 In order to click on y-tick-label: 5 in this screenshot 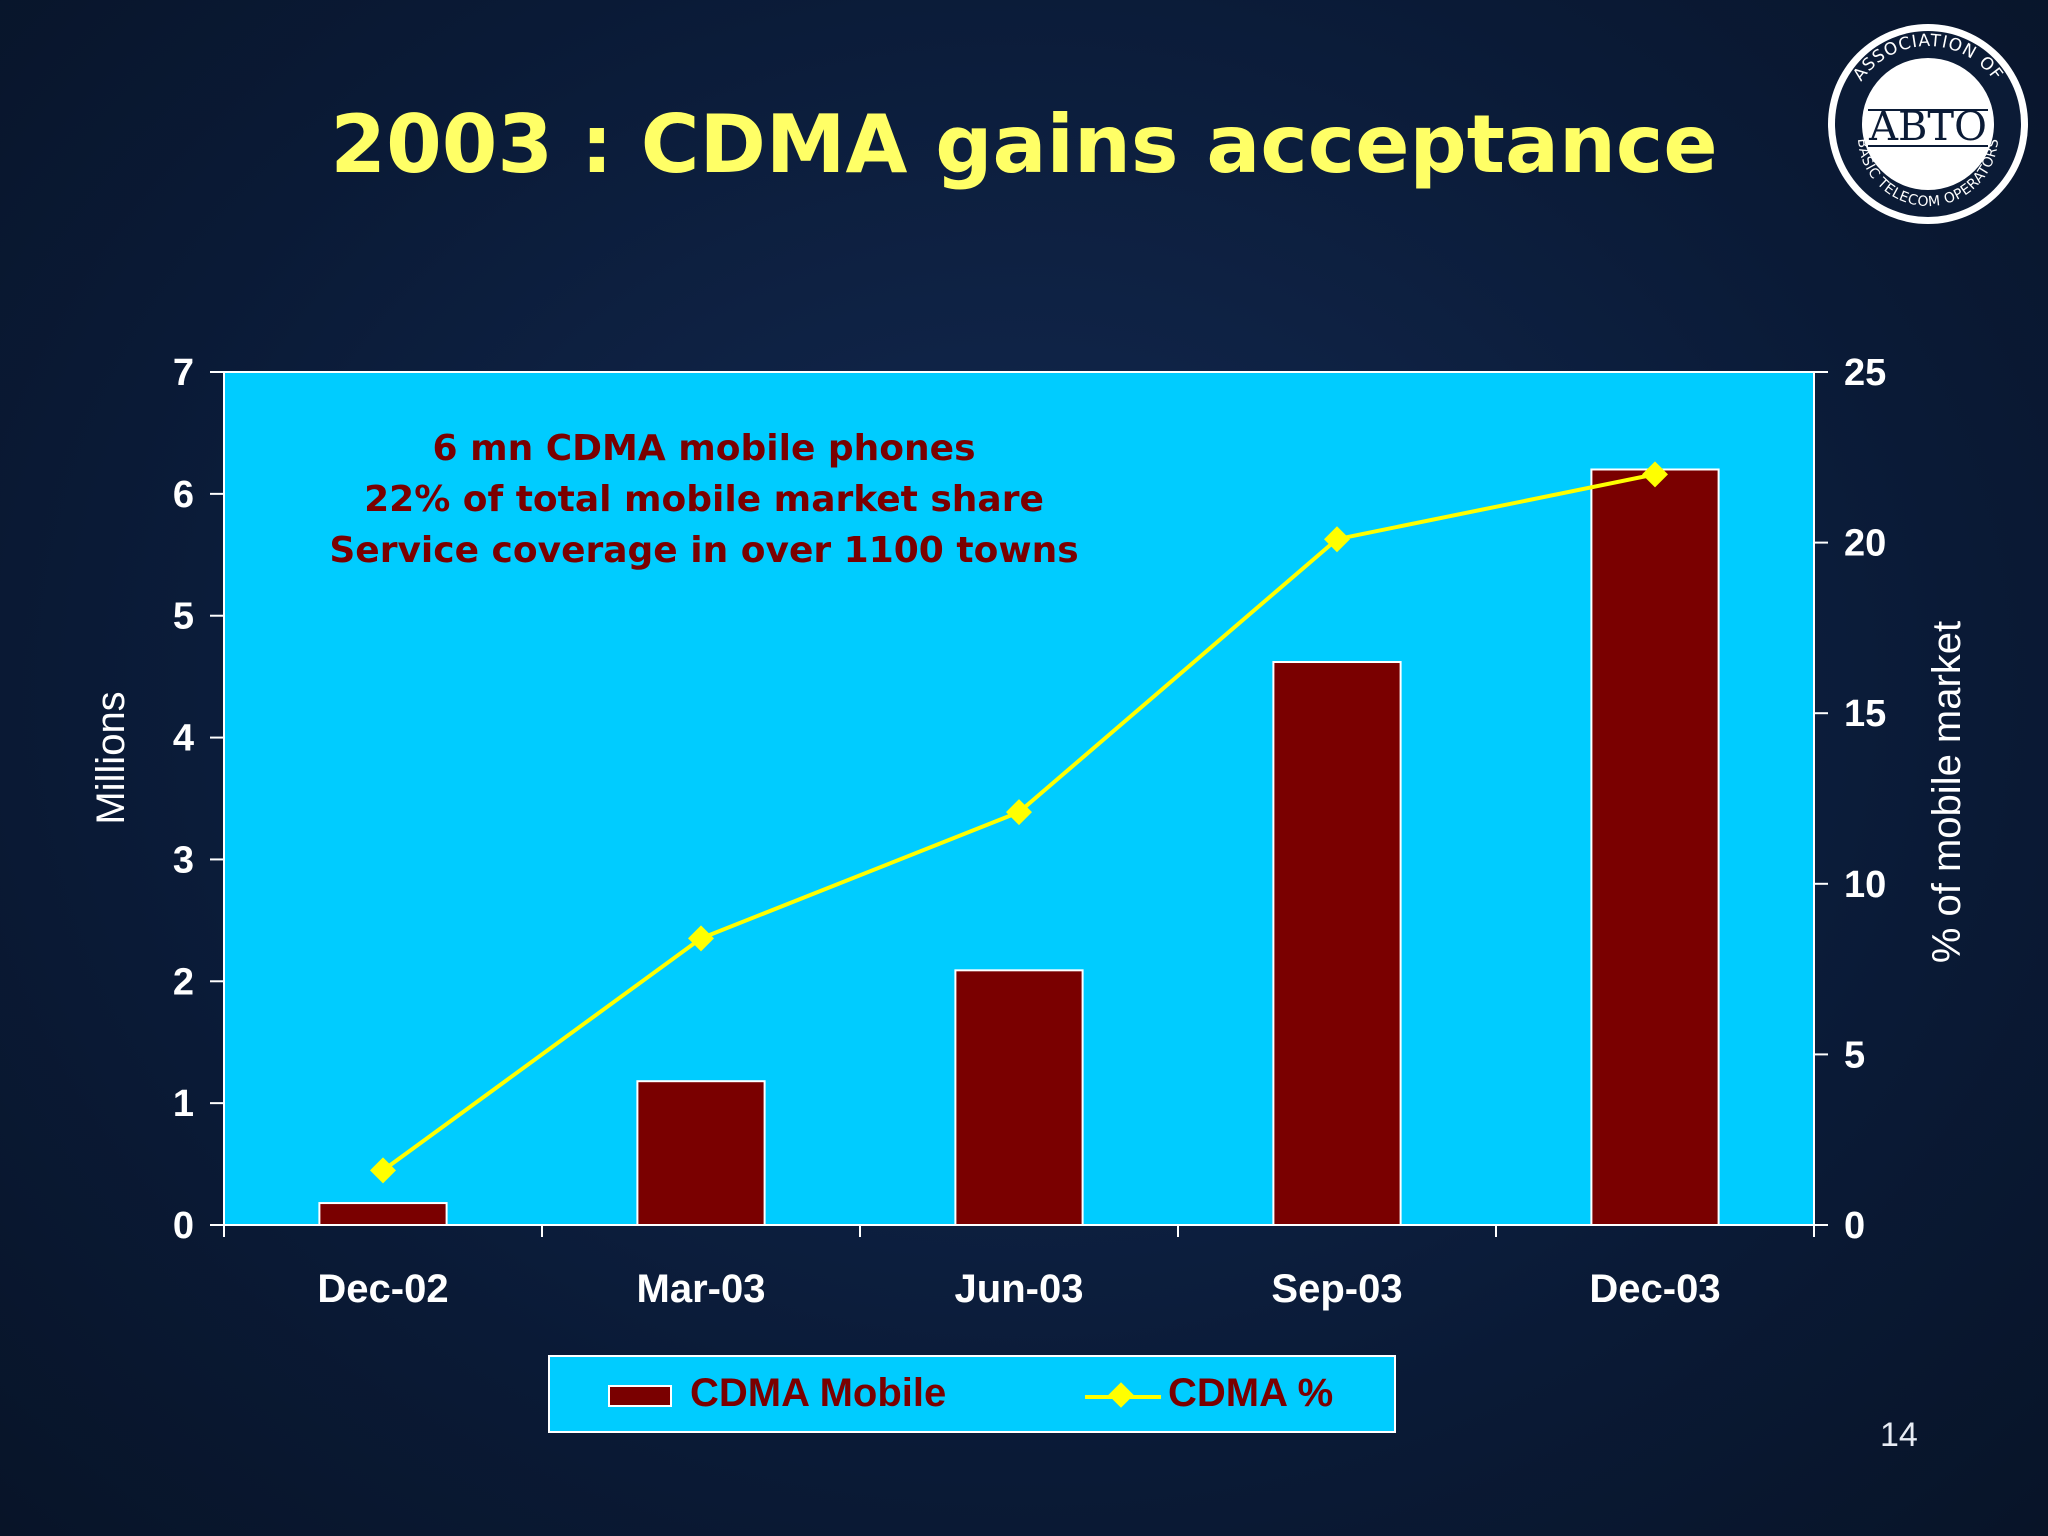, I will do `click(183, 617)`.